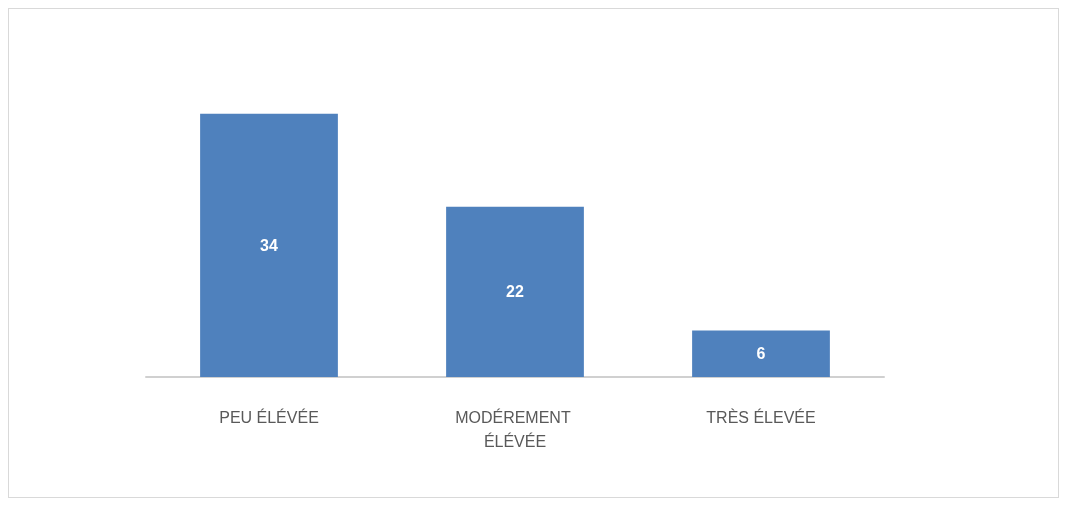 The height and width of the screenshot is (506, 1067). I want to click on x-tick-label: MODÉREMENT ÉLÉVÉE, so click(515, 428).